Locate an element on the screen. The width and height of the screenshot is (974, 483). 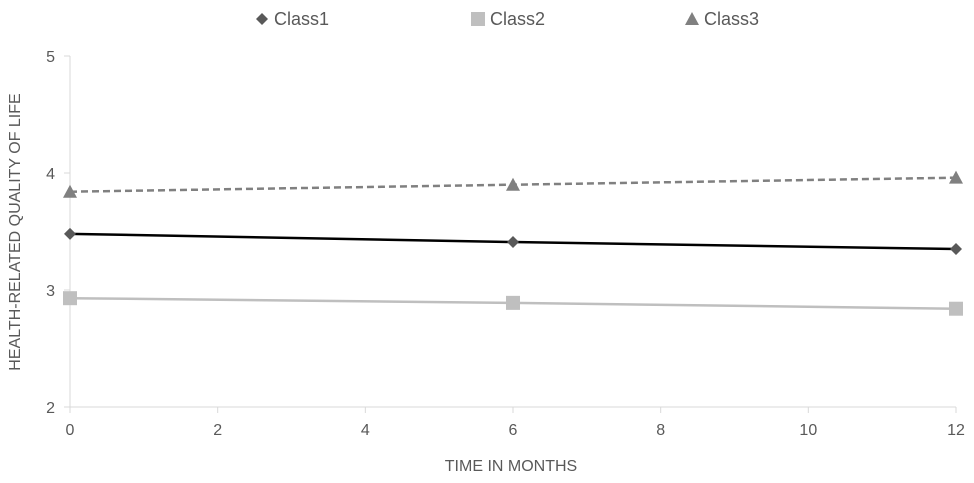
series-class1 is located at coordinates (513, 241).